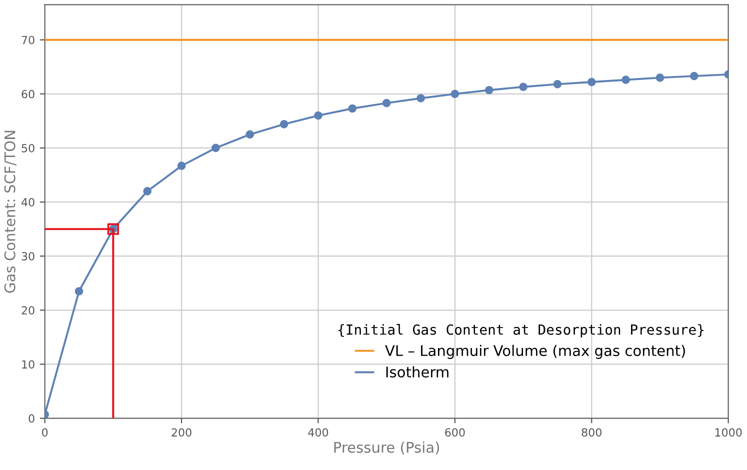  I want to click on legend-title: {Initial Gas Content at Desorption Pressure}, so click(521, 331).